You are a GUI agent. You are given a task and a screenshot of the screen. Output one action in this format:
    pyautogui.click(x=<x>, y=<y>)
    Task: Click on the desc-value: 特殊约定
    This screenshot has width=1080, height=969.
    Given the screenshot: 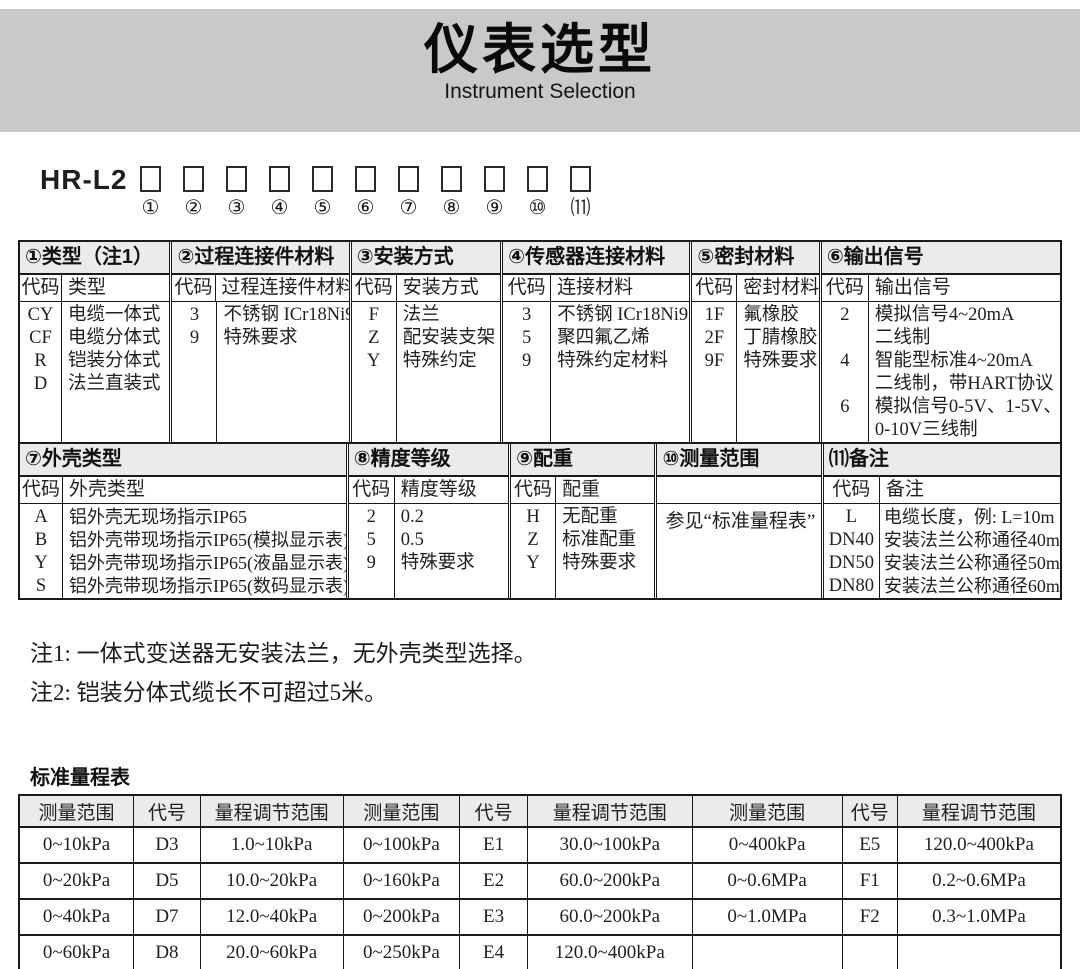 What is the action you would take?
    pyautogui.click(x=439, y=361)
    